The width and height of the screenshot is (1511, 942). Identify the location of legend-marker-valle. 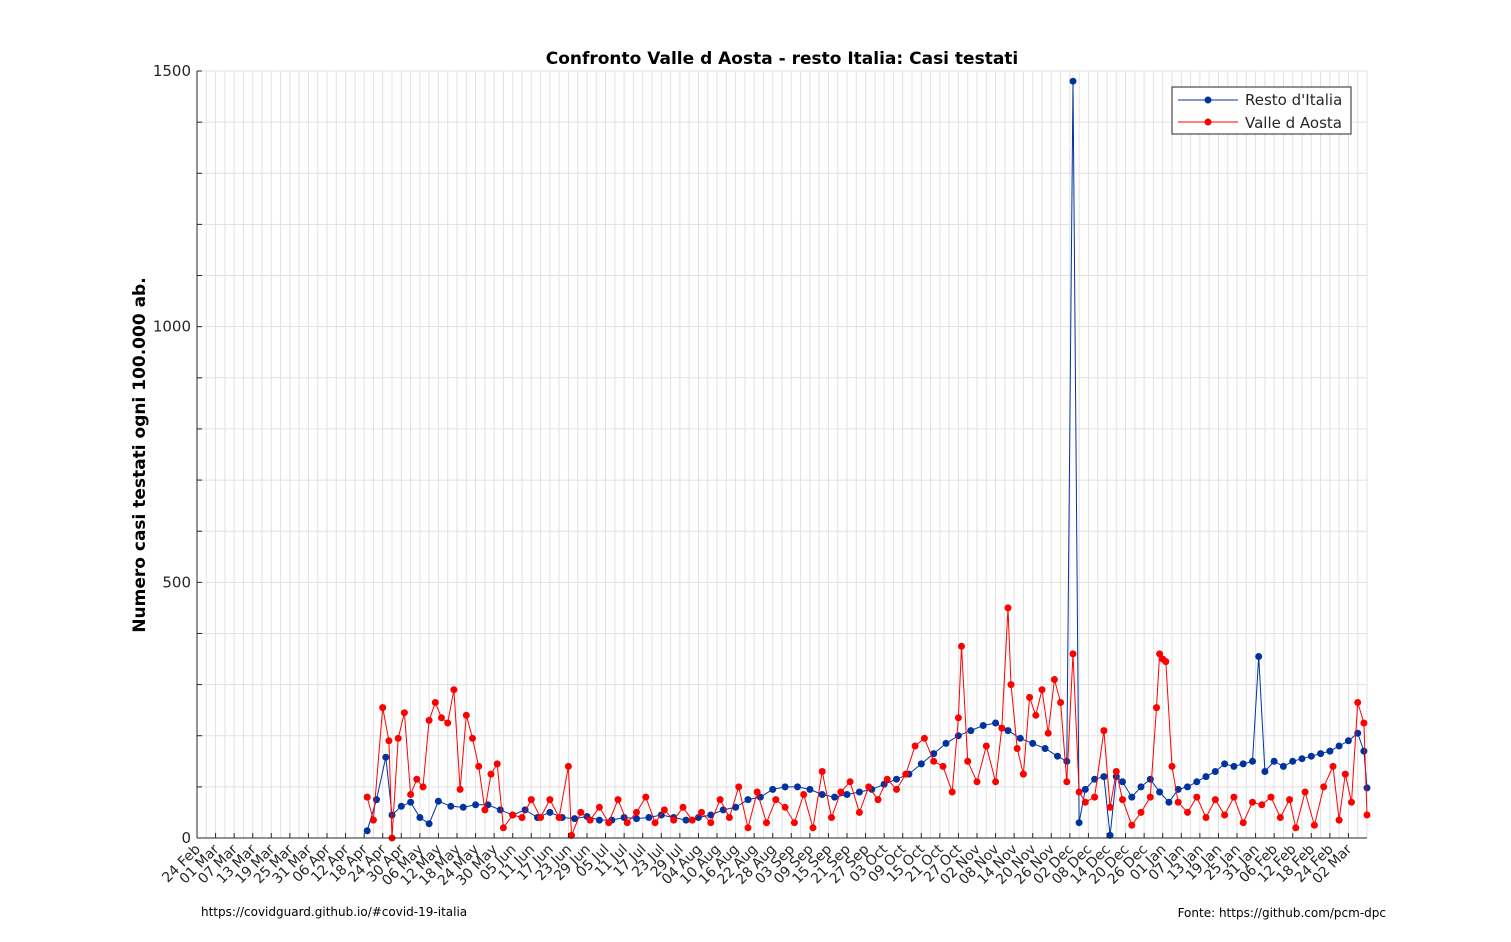
(1208, 122).